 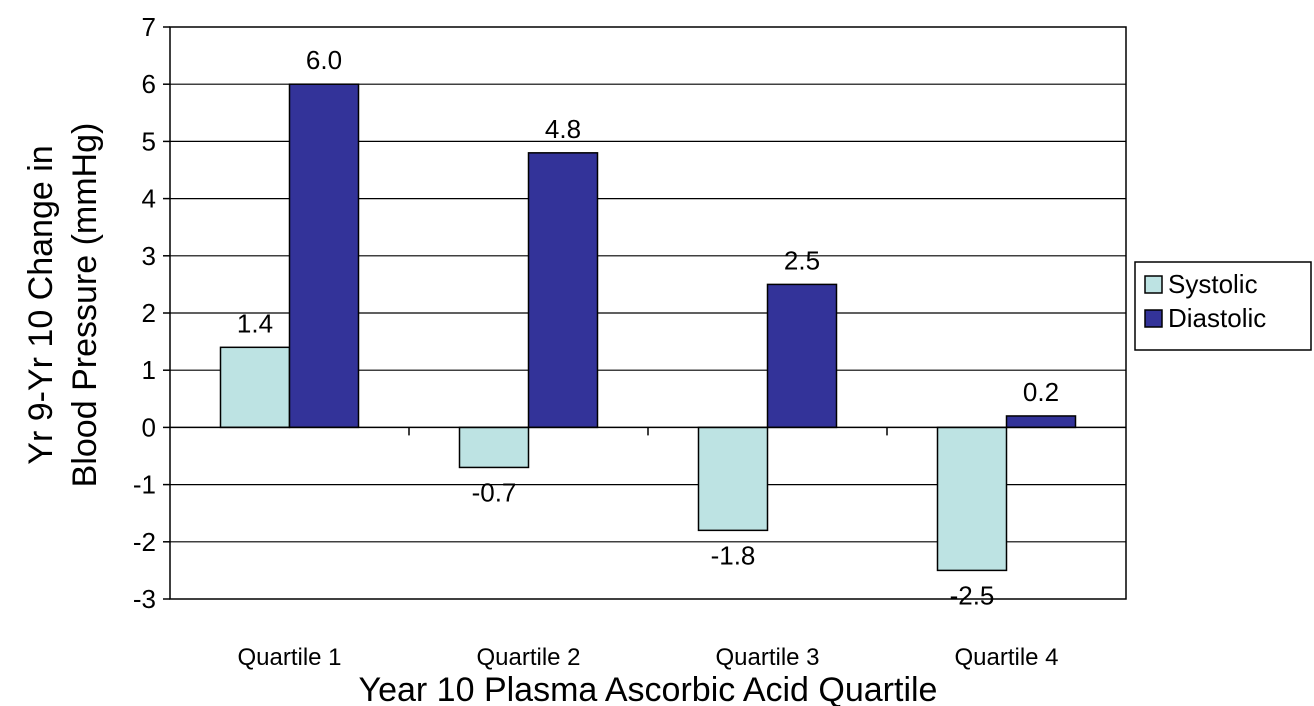 I want to click on y-axis-title-line-2: Blood Pressure (mmHg), so click(x=85, y=305).